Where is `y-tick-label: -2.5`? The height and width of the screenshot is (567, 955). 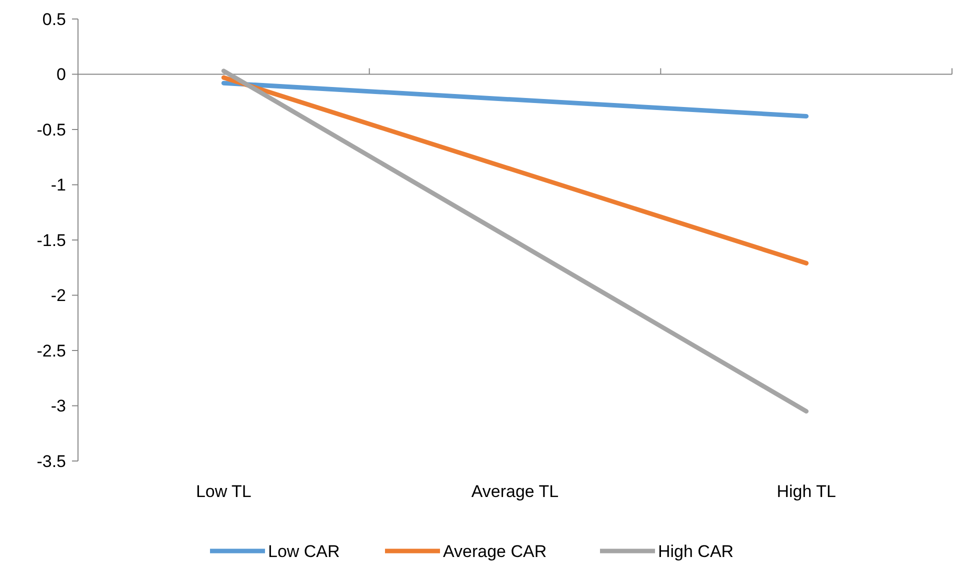 y-tick-label: -2.5 is located at coordinates (51, 350).